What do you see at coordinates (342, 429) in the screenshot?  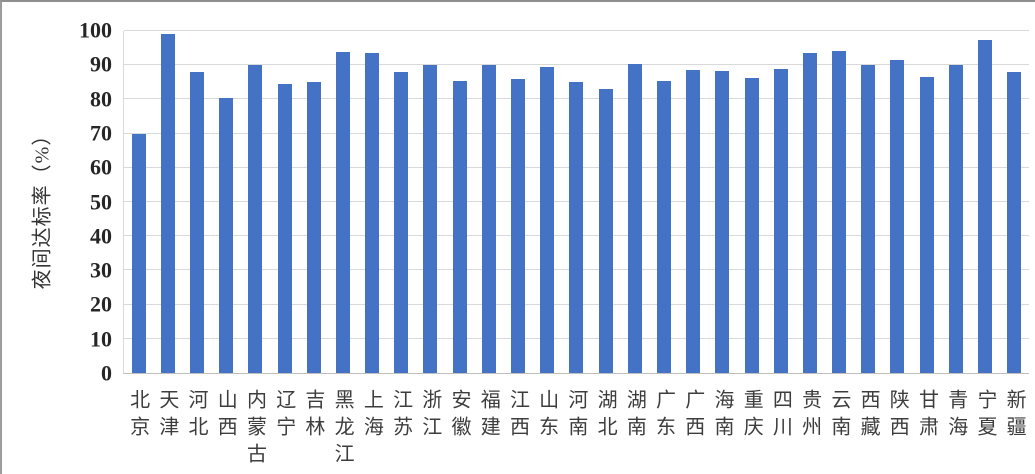 I see `x-label-slot-黑龙江: 黑龙江` at bounding box center [342, 429].